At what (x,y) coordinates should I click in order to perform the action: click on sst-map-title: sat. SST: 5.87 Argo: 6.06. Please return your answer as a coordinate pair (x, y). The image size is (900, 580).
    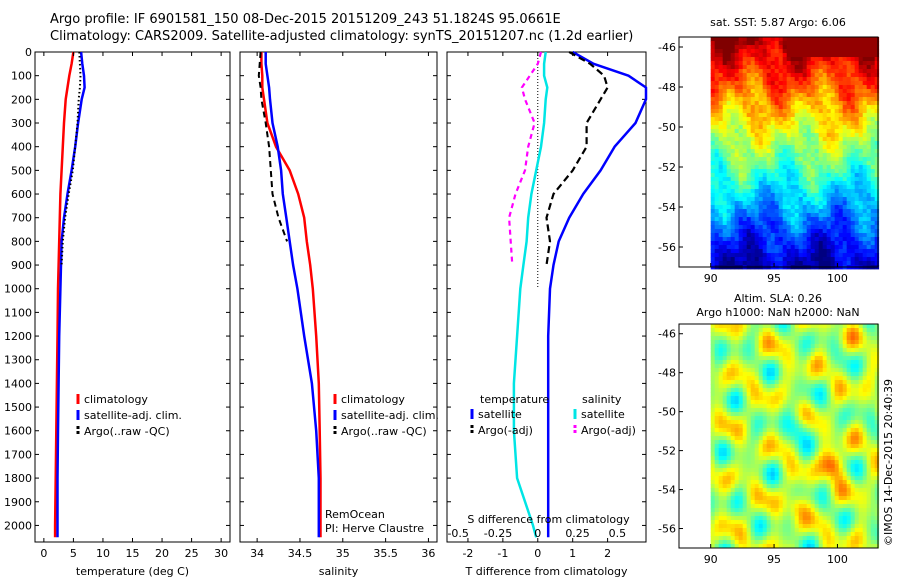
    Looking at the image, I should click on (778, 22).